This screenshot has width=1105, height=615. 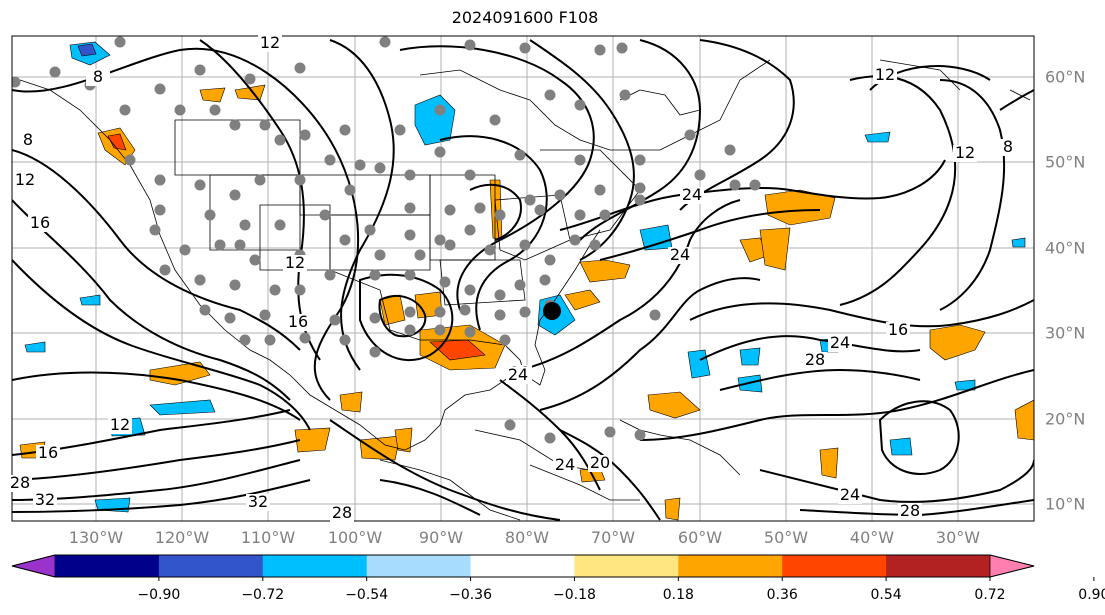 I want to click on latitude-label: 30°N, so click(x=1065, y=333).